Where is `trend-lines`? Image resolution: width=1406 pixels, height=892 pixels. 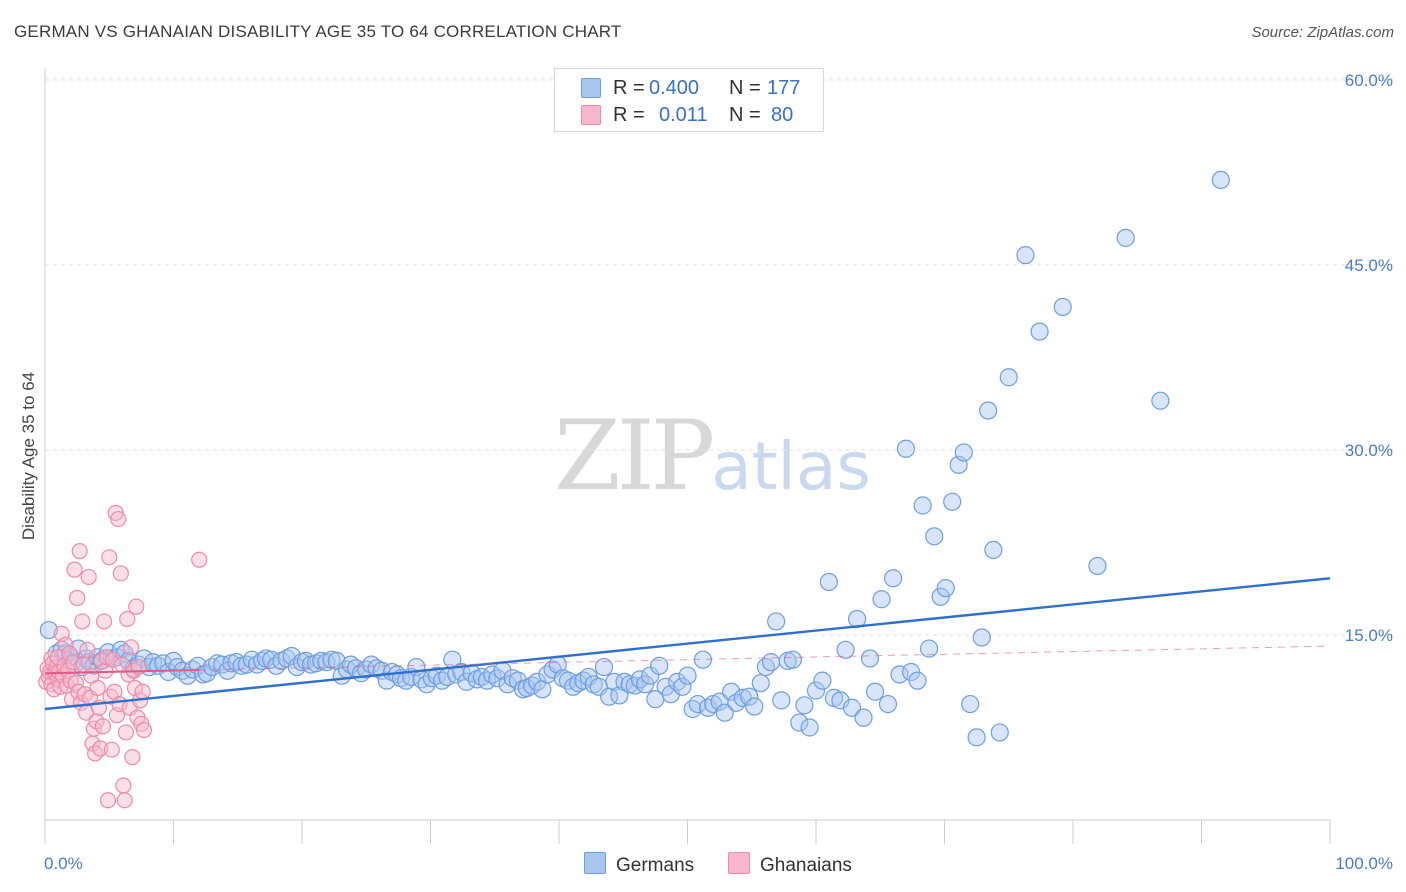
trend-lines is located at coordinates (687, 644).